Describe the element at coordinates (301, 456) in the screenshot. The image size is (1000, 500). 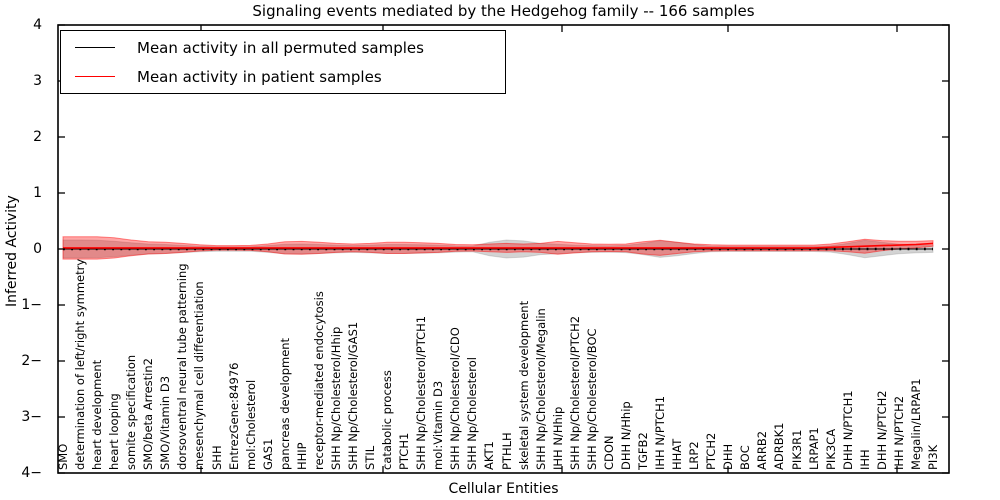
I see `x-tick-label: HHIP` at that location.